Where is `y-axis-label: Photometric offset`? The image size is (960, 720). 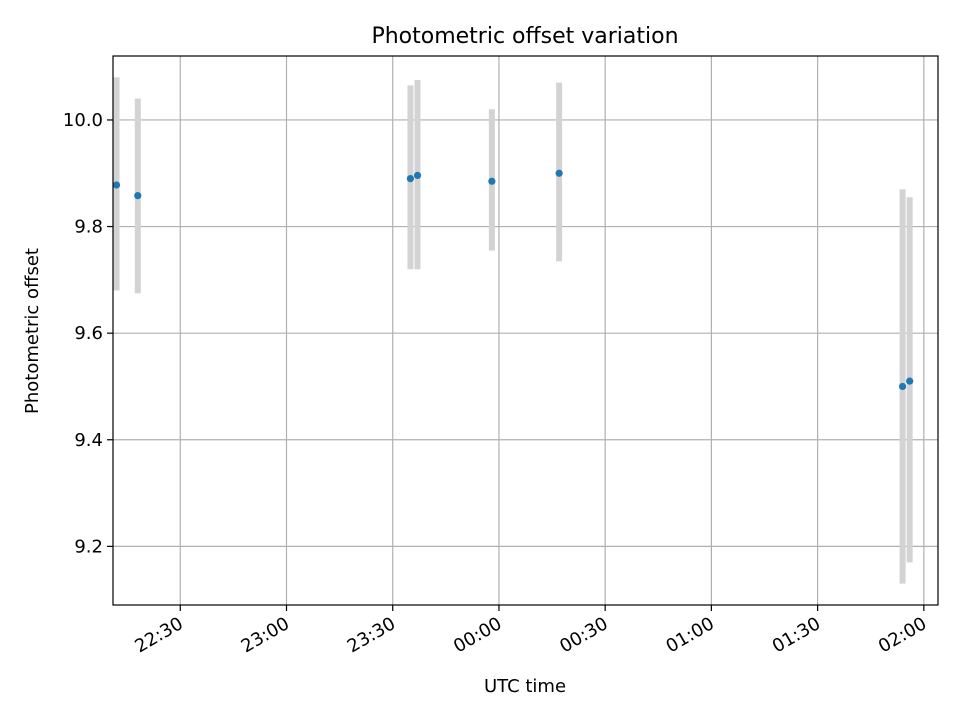
y-axis-label: Photometric offset is located at coordinates (32, 331).